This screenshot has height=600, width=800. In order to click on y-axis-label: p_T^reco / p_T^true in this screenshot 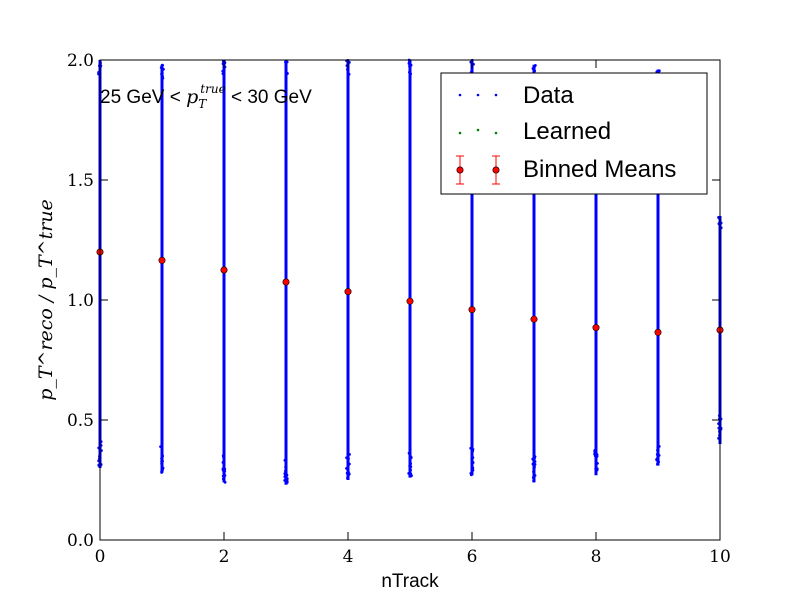, I will do `click(46, 300)`.